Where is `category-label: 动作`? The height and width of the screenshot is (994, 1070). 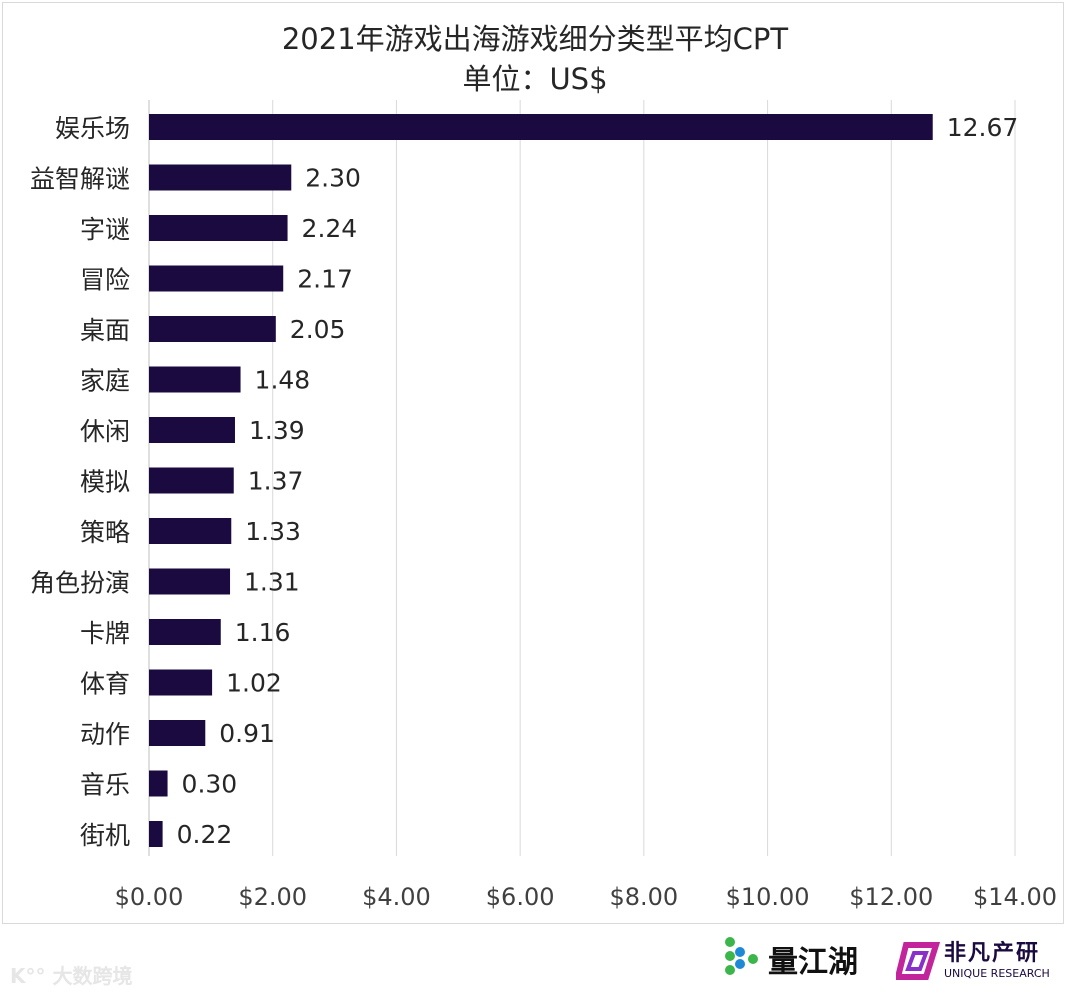 category-label: 动作 is located at coordinates (105, 734).